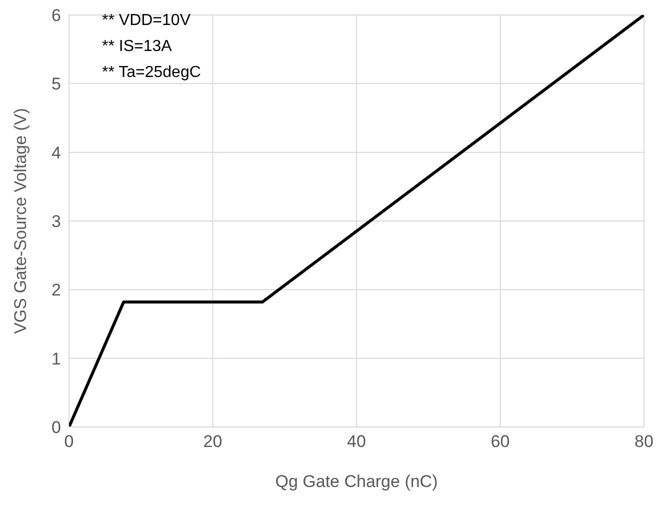 Image resolution: width=662 pixels, height=517 pixels. What do you see at coordinates (56, 152) in the screenshot?
I see `y-tick-label: 4` at bounding box center [56, 152].